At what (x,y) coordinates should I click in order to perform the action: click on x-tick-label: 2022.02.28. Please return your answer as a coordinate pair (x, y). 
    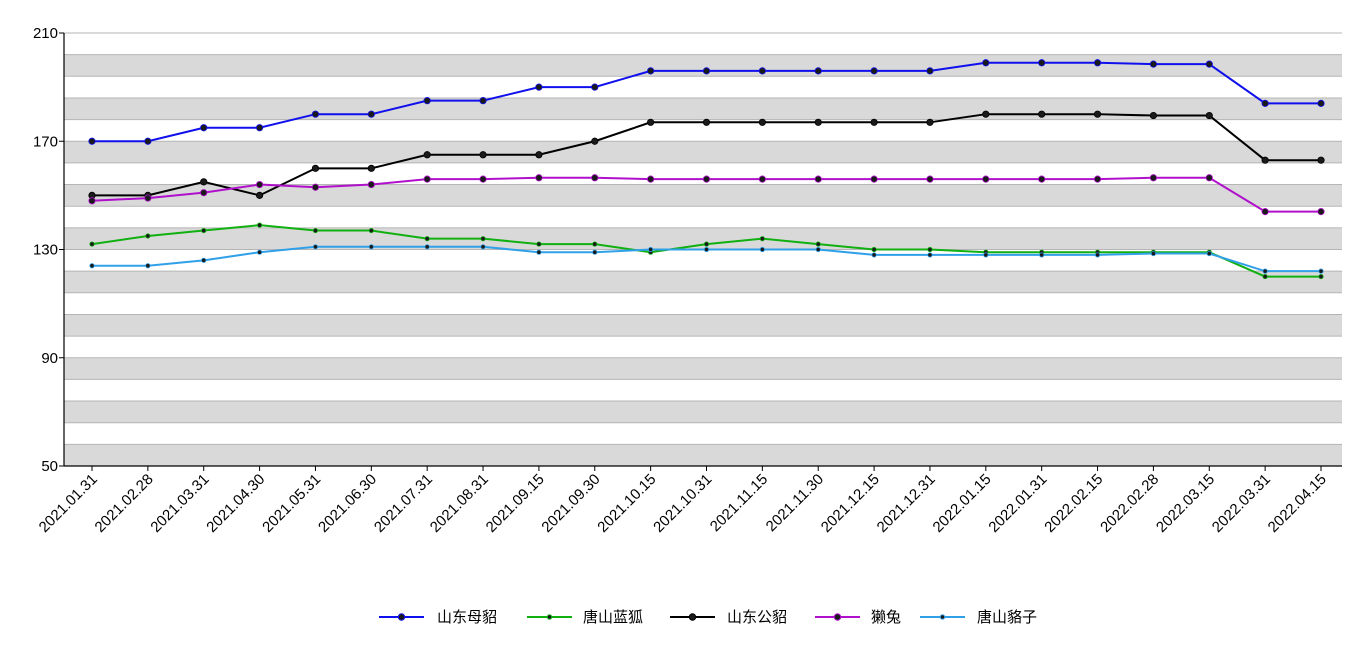
    Looking at the image, I should click on (1129, 503).